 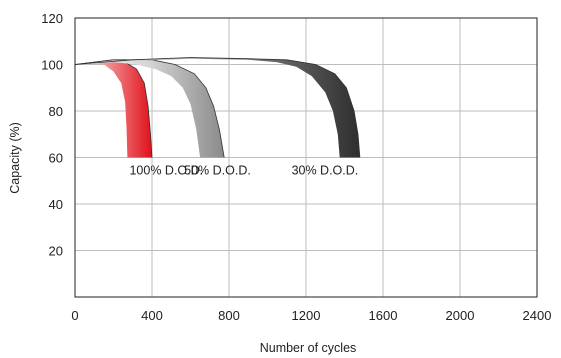 I want to click on y-axis-label: Capacity (%), so click(x=15, y=158).